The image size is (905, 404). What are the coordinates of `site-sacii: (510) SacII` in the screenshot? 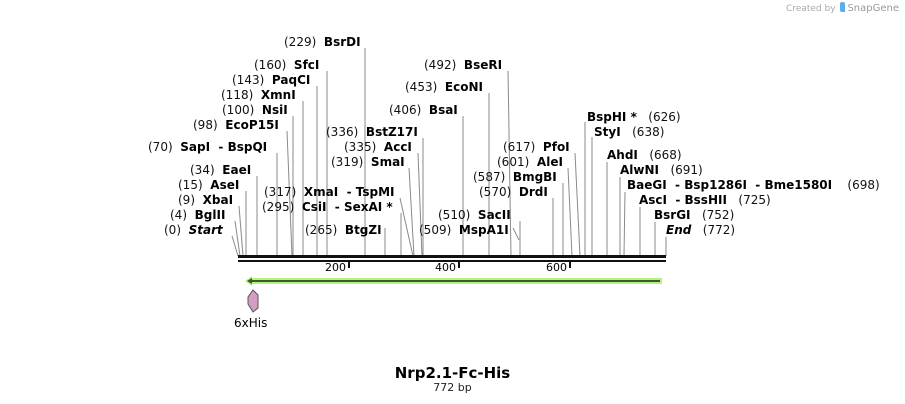 It's located at (474, 215).